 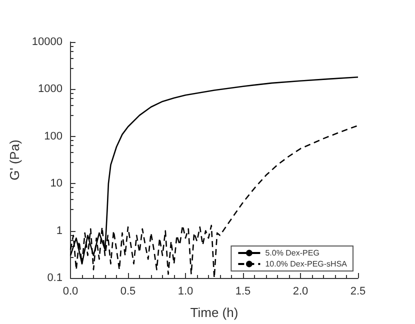 I want to click on y-tick-label: 10, so click(x=56, y=184).